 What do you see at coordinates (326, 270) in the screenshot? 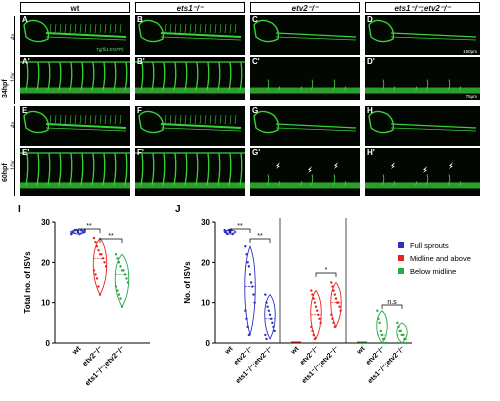
I see `significance-label: *` at bounding box center [326, 270].